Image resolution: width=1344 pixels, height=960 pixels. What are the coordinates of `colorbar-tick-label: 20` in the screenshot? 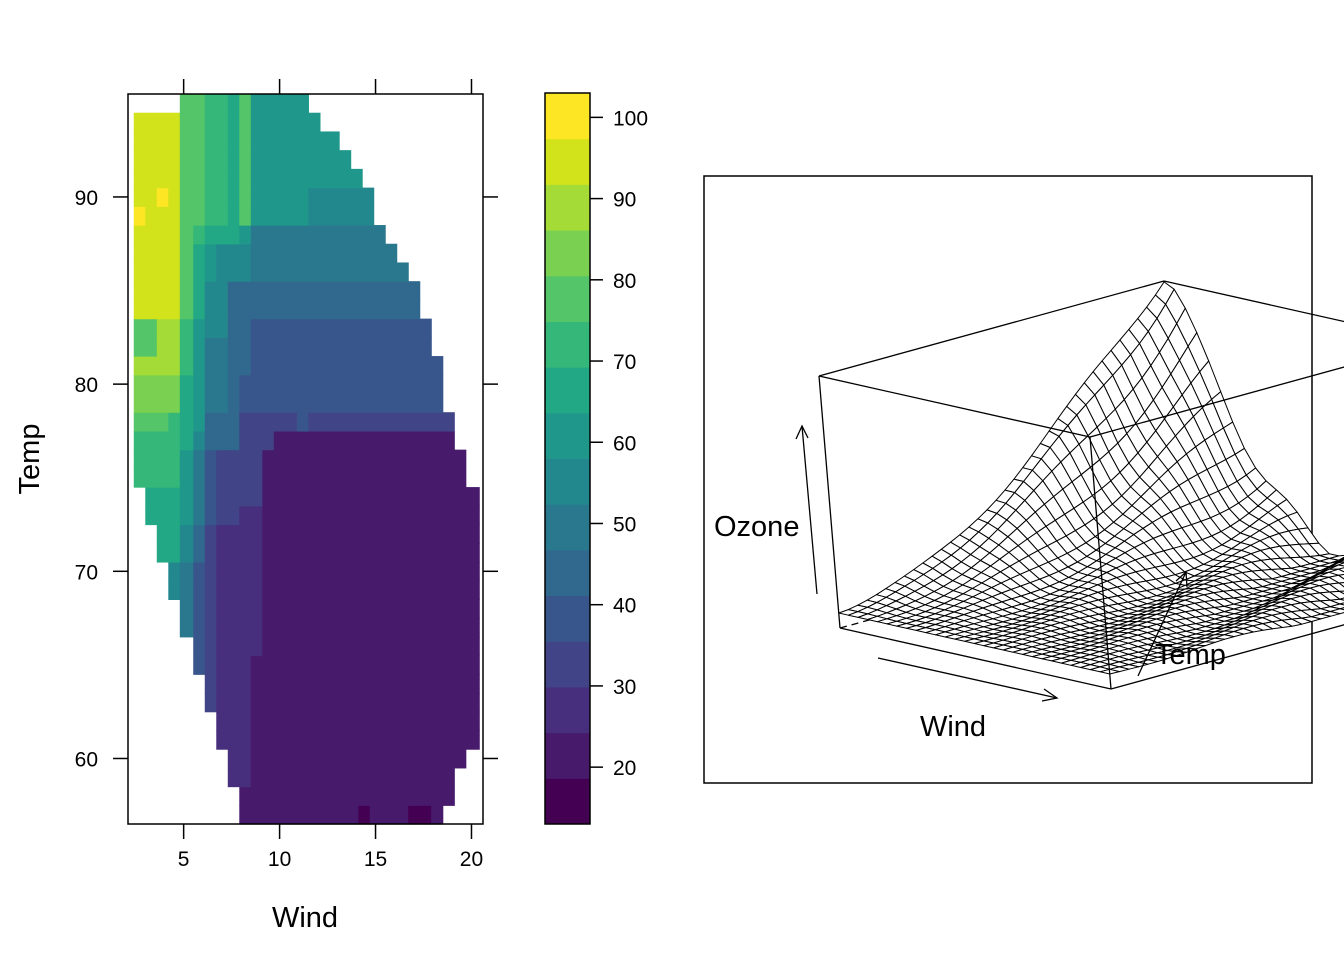 It's located at (624, 768).